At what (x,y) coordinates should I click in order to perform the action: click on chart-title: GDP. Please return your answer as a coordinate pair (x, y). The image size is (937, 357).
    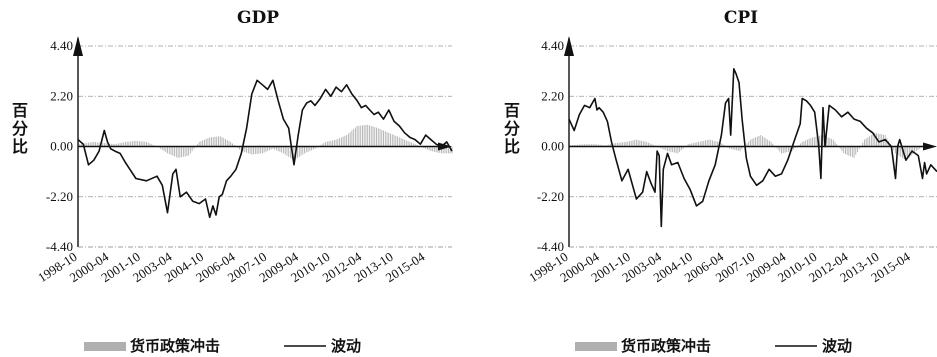
    Looking at the image, I should click on (258, 18).